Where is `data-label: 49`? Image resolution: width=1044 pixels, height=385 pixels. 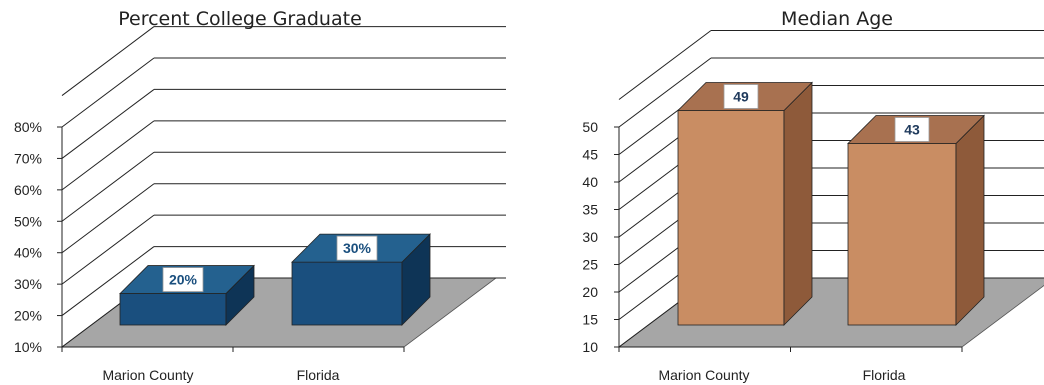
data-label: 49 is located at coordinates (741, 97).